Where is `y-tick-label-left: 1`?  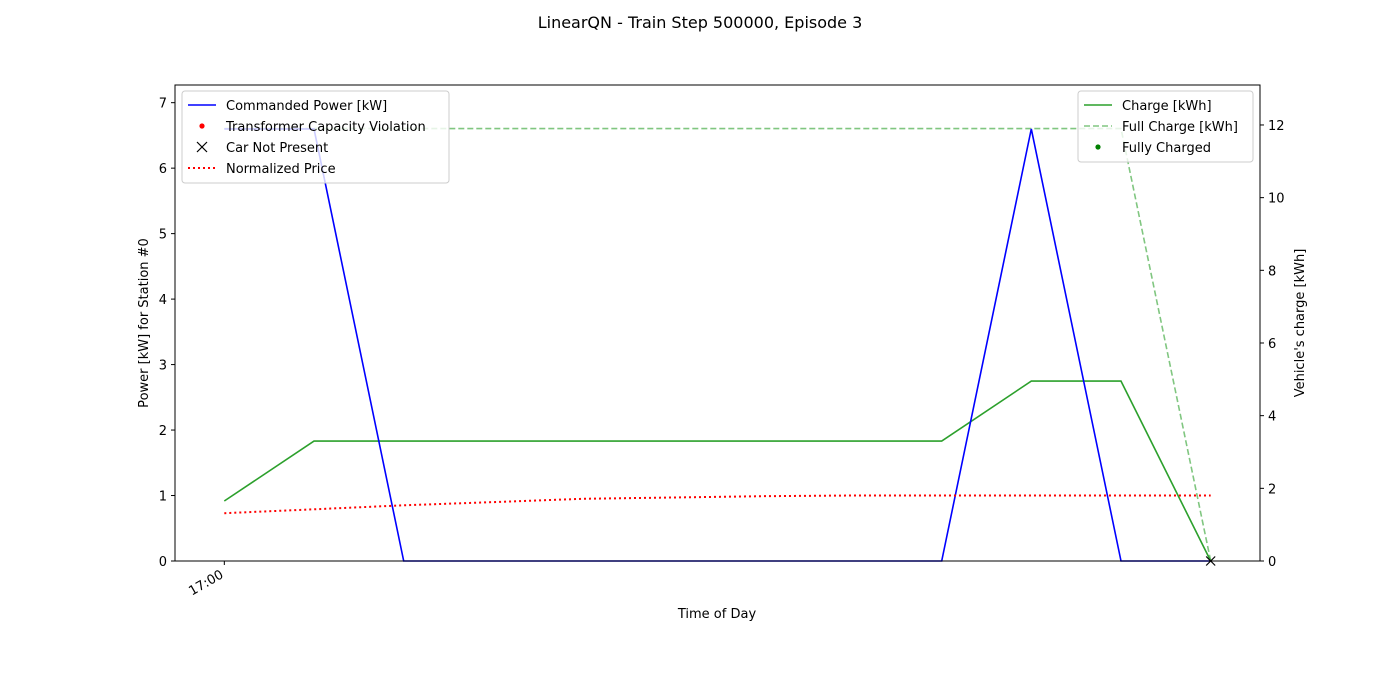
y-tick-label-left: 1 is located at coordinates (163, 497).